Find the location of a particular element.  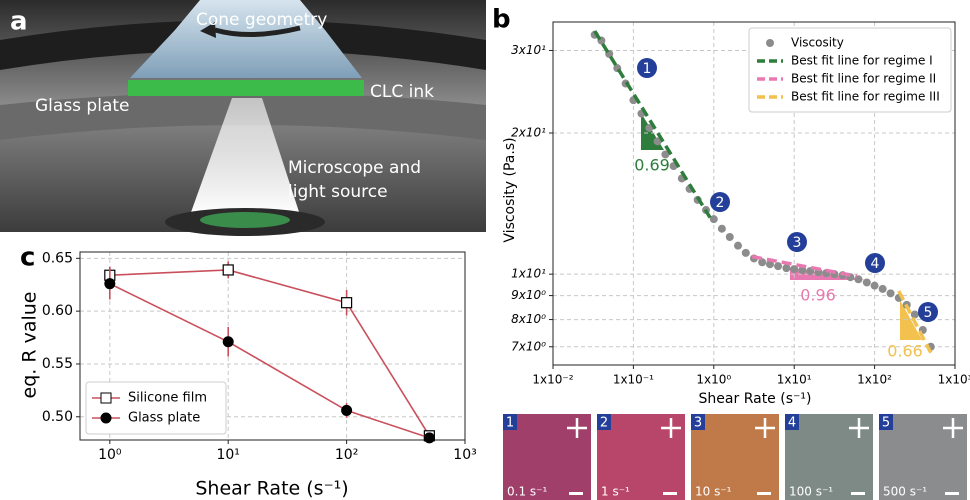

legend-label: Best fit line for regime III is located at coordinates (865, 97).